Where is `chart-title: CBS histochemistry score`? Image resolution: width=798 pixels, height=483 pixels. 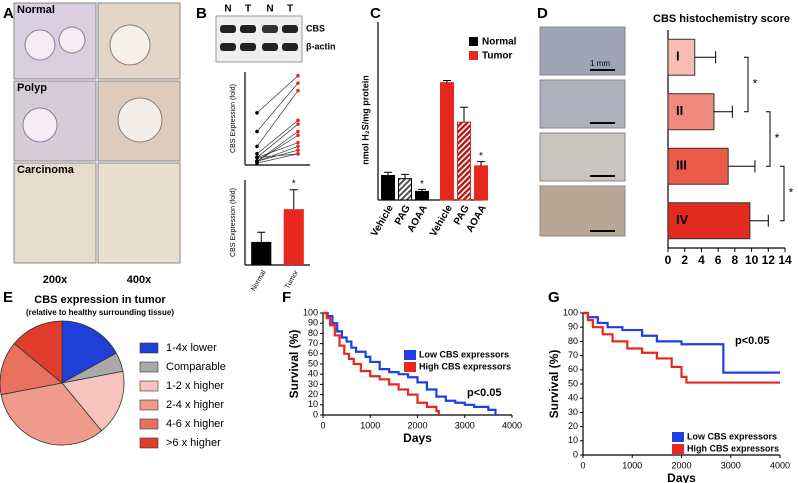
chart-title: CBS histochemistry score is located at coordinates (721, 19).